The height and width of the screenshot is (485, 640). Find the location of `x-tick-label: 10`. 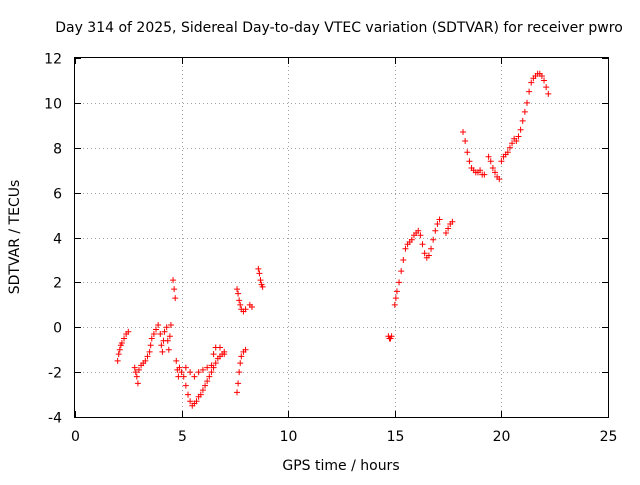

x-tick-label: 10 is located at coordinates (289, 437).